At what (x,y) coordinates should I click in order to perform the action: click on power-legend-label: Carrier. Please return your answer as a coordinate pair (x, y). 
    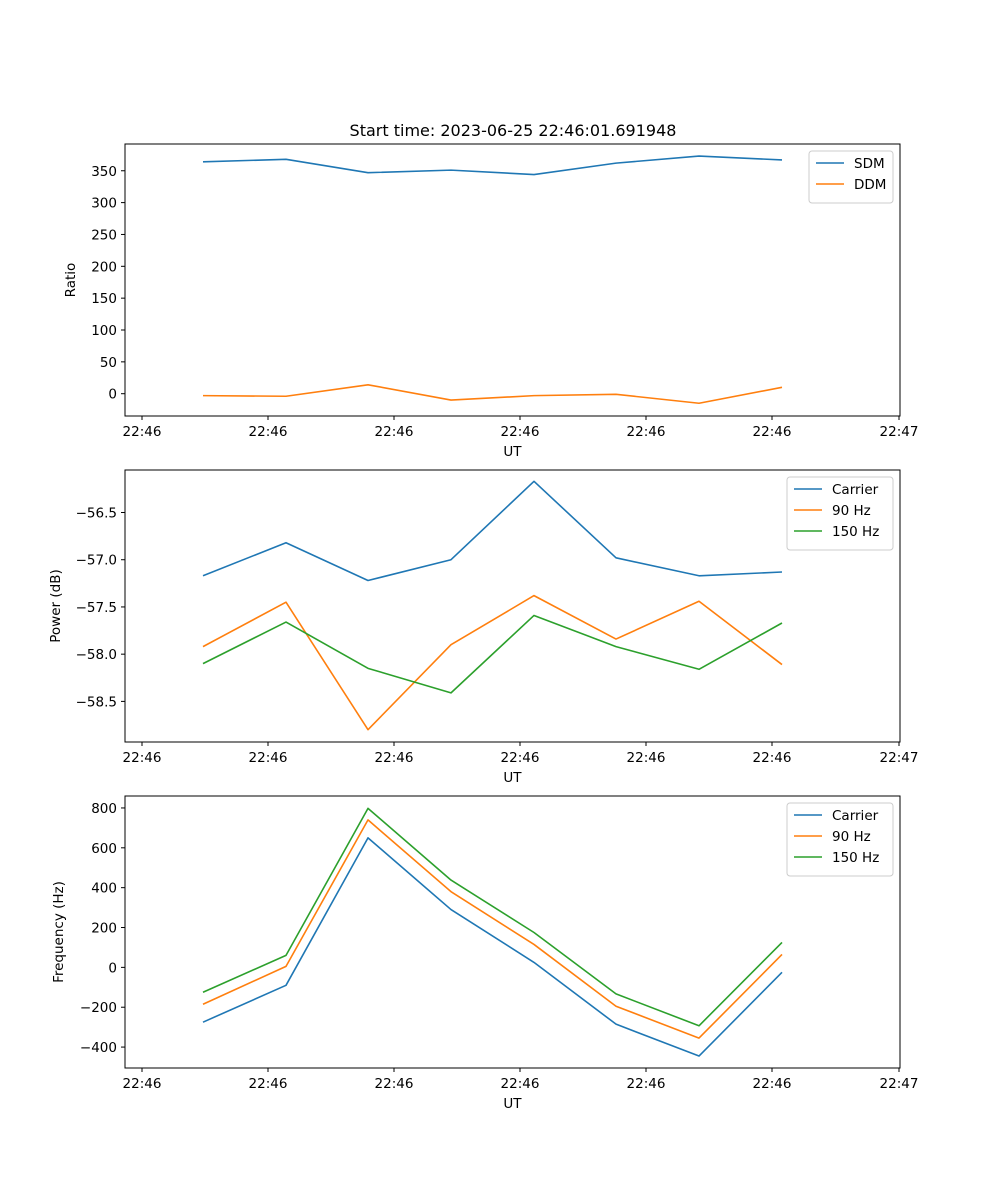
    Looking at the image, I should click on (855, 490).